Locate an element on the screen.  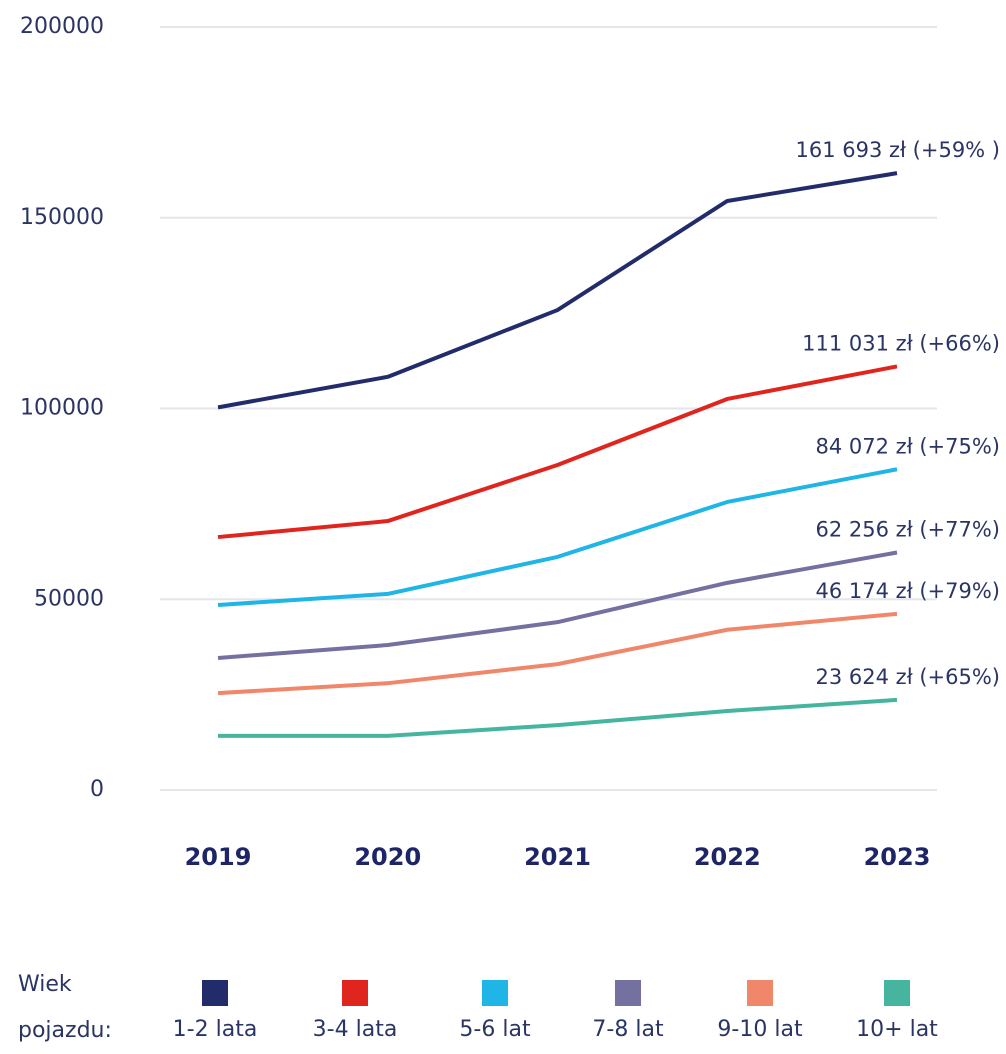
y-tick-label: 50000 is located at coordinates (69, 598).